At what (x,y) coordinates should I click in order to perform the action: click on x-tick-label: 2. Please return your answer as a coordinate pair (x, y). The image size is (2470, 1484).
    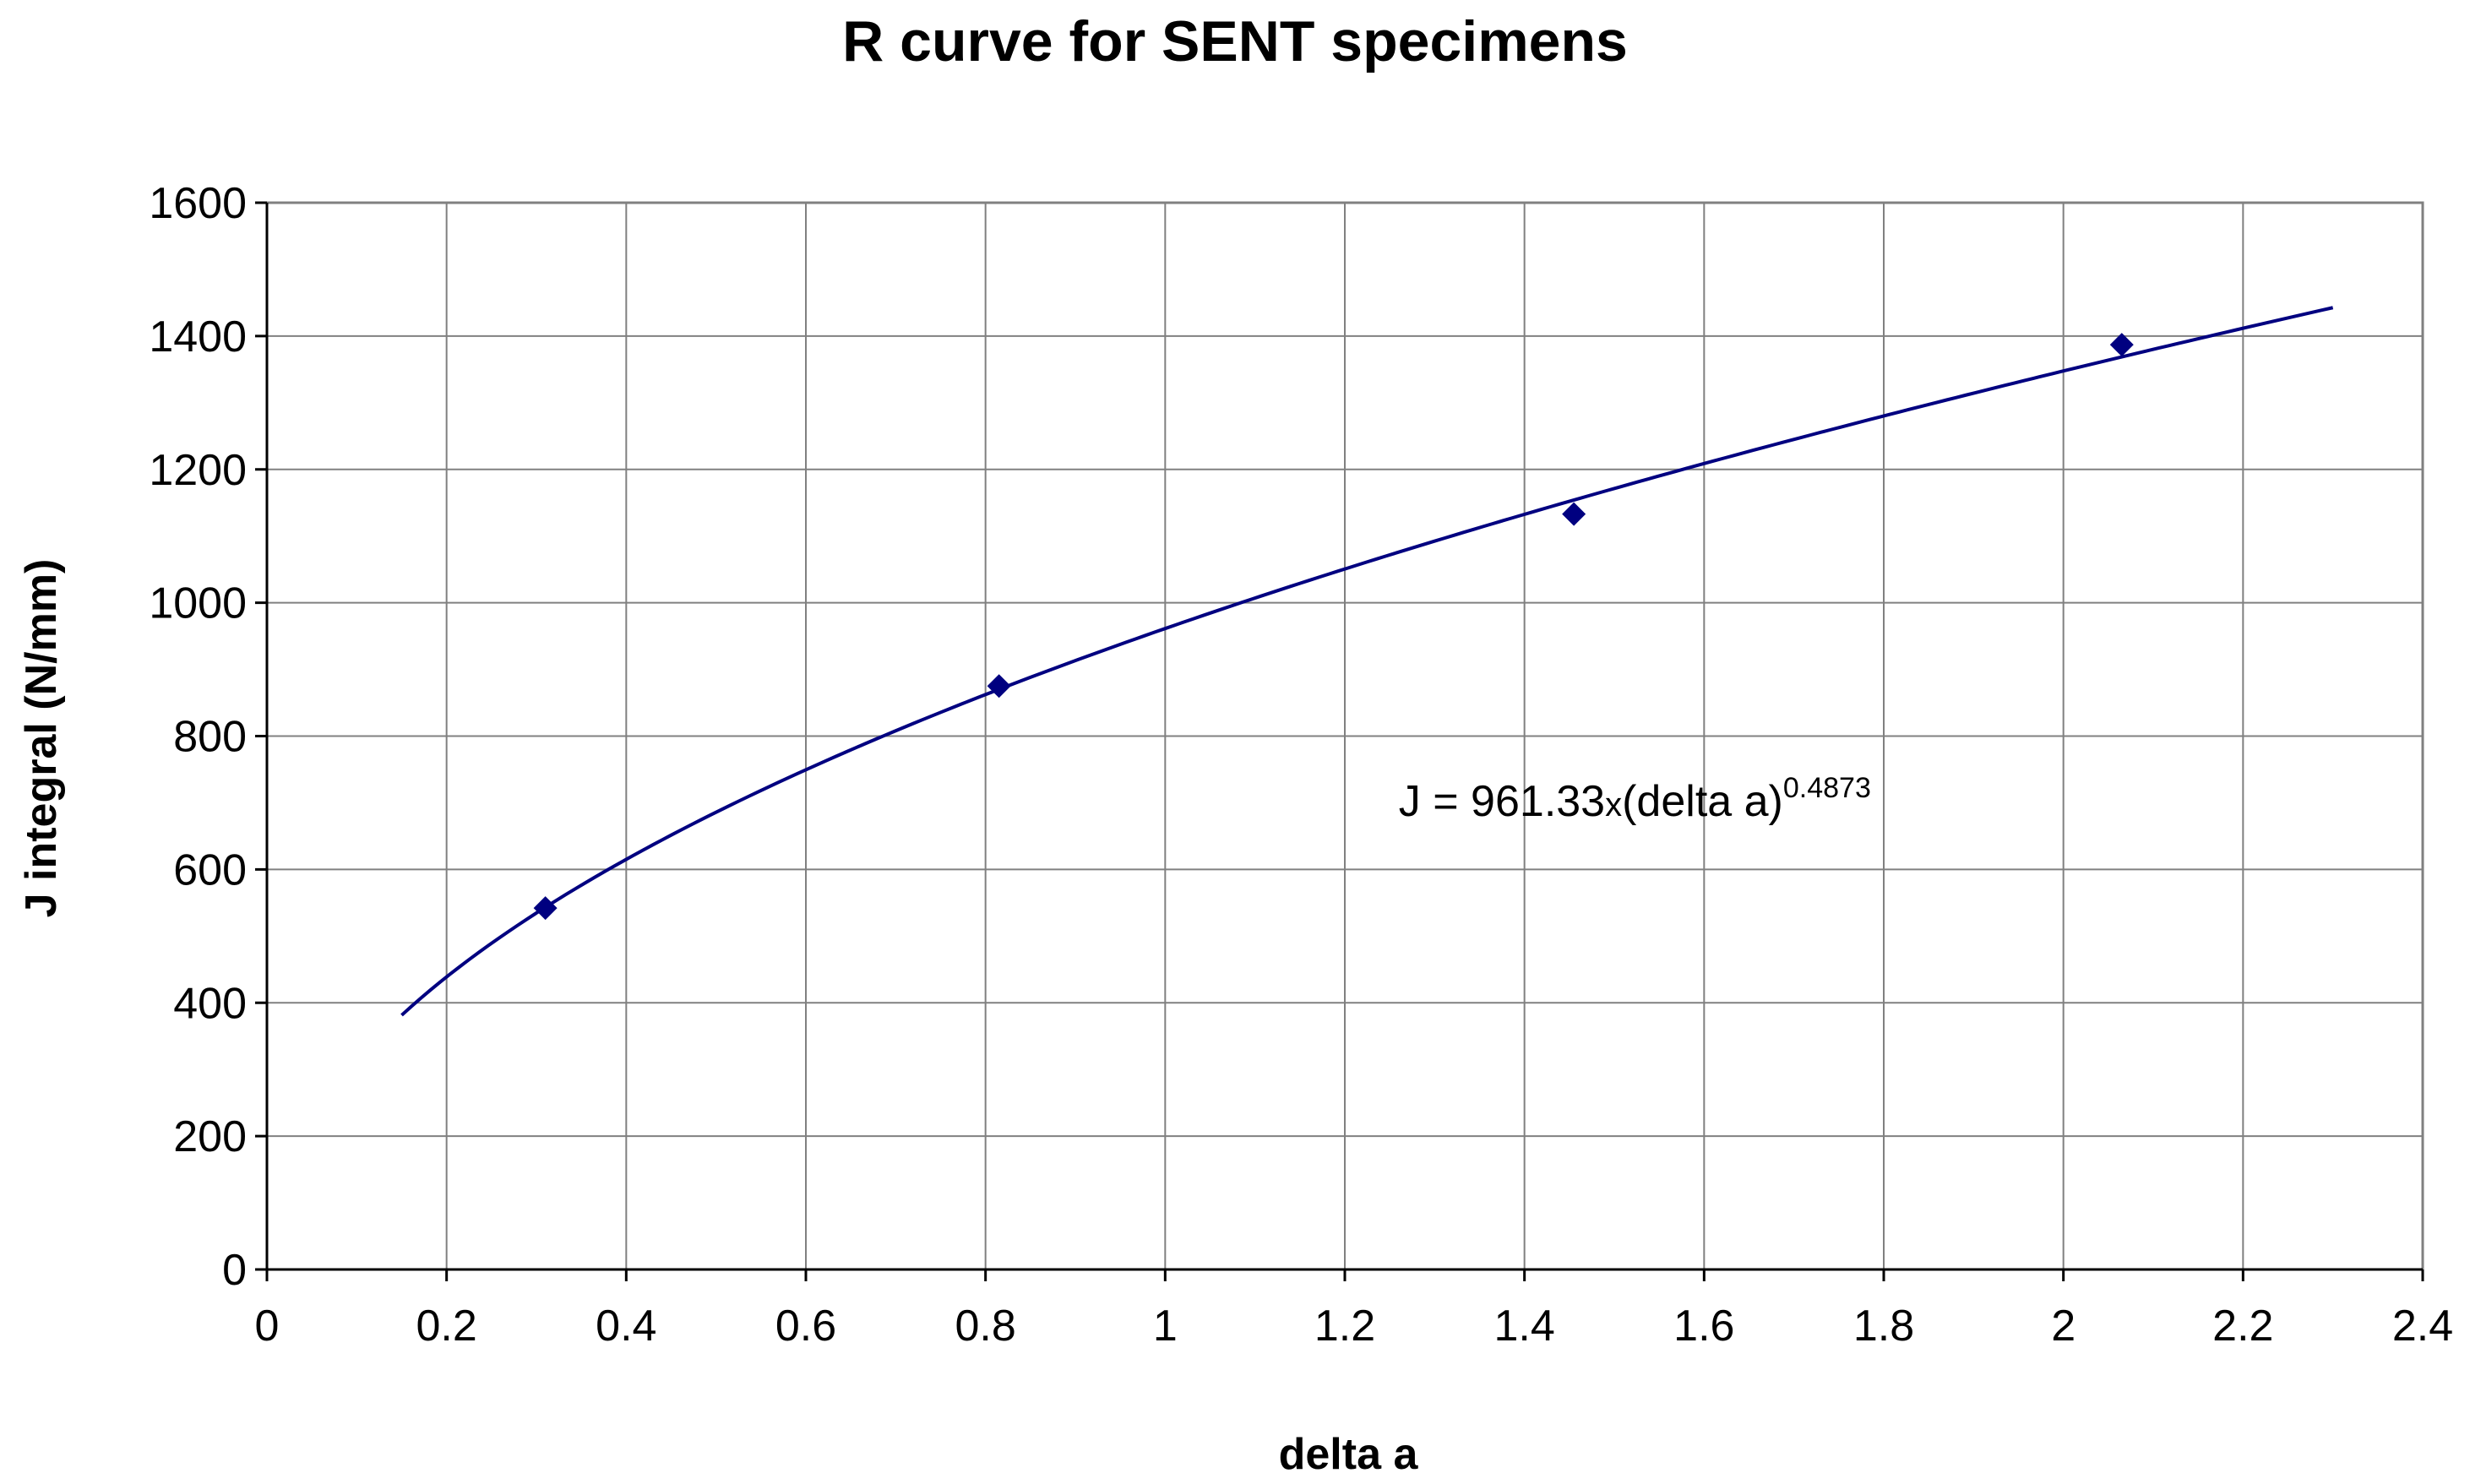
    Looking at the image, I should click on (2063, 1326).